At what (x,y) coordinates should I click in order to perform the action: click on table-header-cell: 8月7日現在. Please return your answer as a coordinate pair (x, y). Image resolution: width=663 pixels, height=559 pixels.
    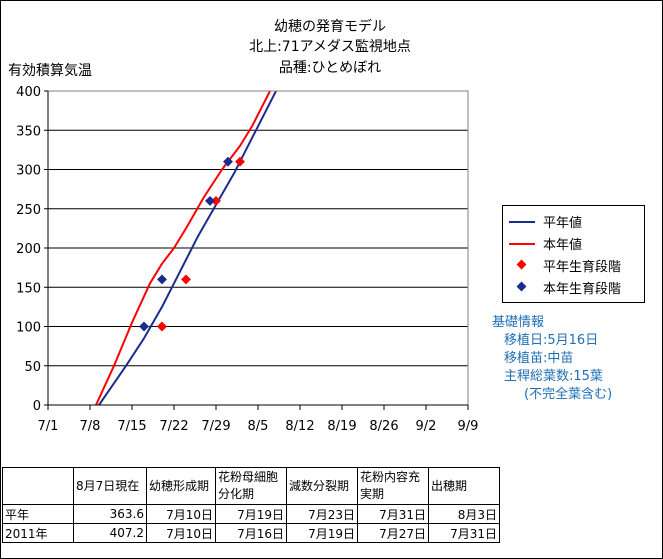
    Looking at the image, I should click on (110, 486).